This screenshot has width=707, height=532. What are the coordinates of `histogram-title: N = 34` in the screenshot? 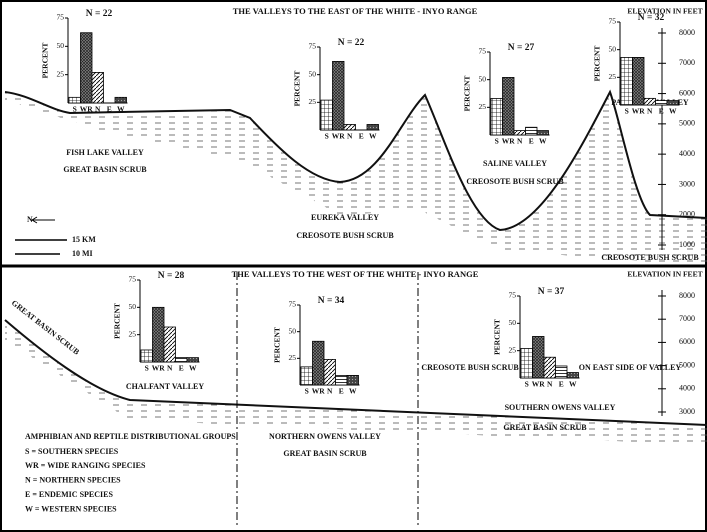 It's located at (331, 301).